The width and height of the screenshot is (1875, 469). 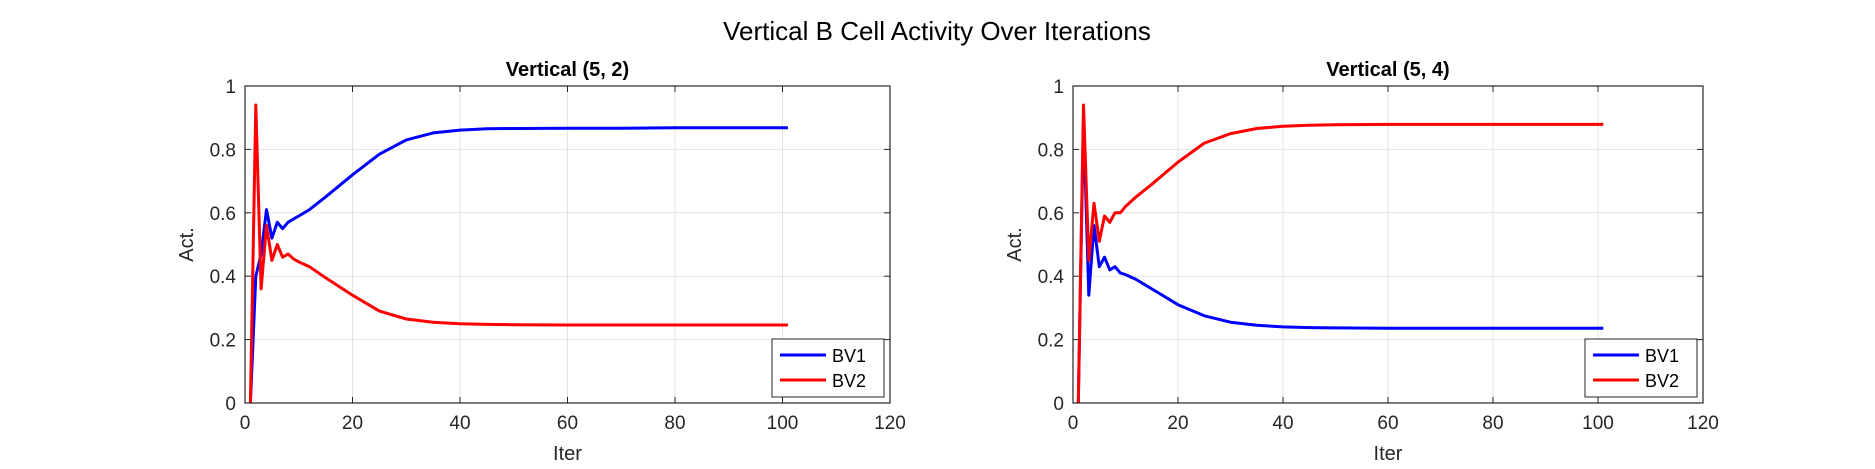 I want to click on figure-title: Vertical B Cell Activity Over Iterations, so click(x=937, y=31).